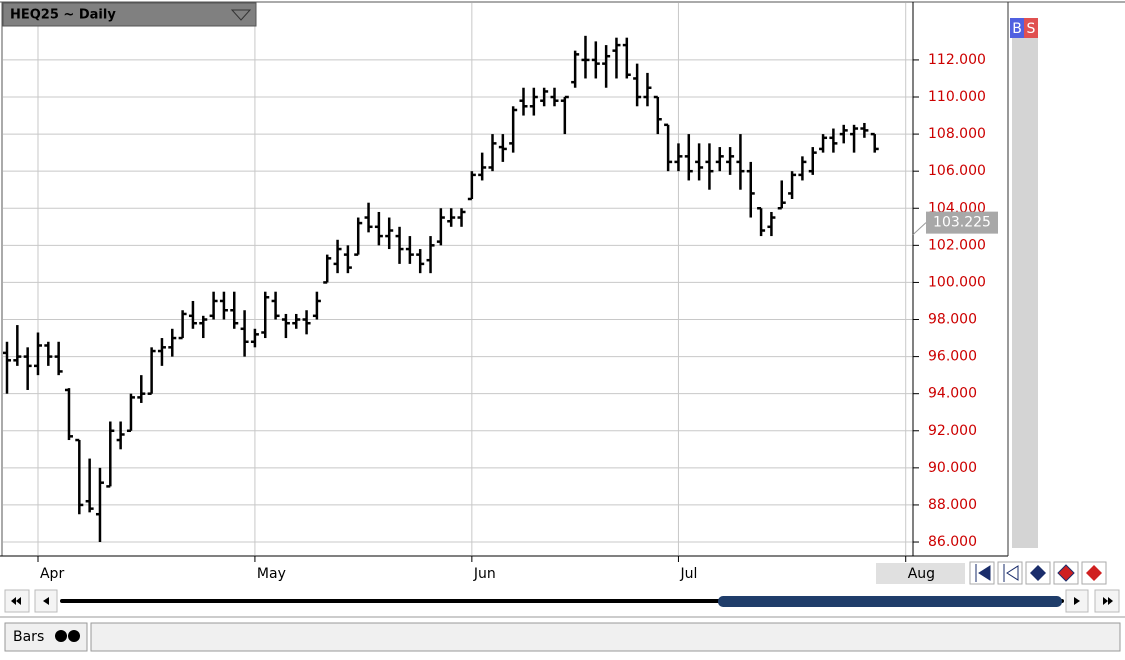 Image resolution: width=1125 pixels, height=660 pixels. What do you see at coordinates (957, 282) in the screenshot?
I see `y-tick-label: 100.000` at bounding box center [957, 282].